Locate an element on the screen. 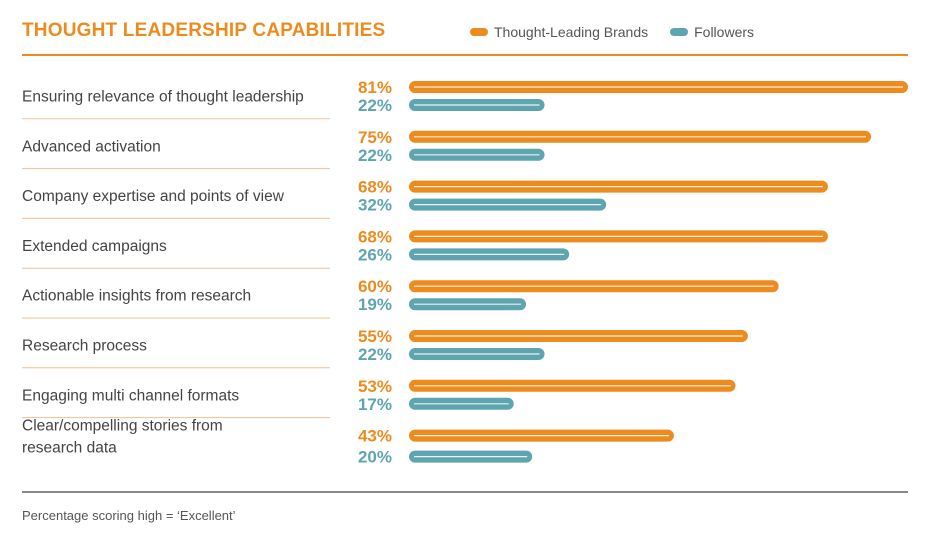 The height and width of the screenshot is (545, 940). category-label-extended-campaigns: Extended campaigns is located at coordinates (94, 246).